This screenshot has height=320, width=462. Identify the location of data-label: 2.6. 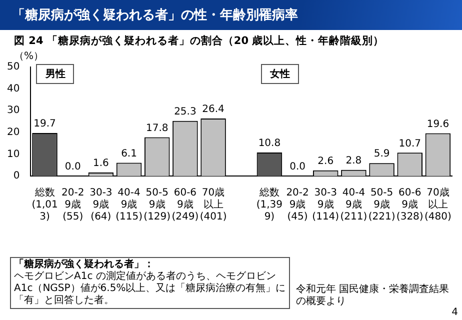
(326, 161).